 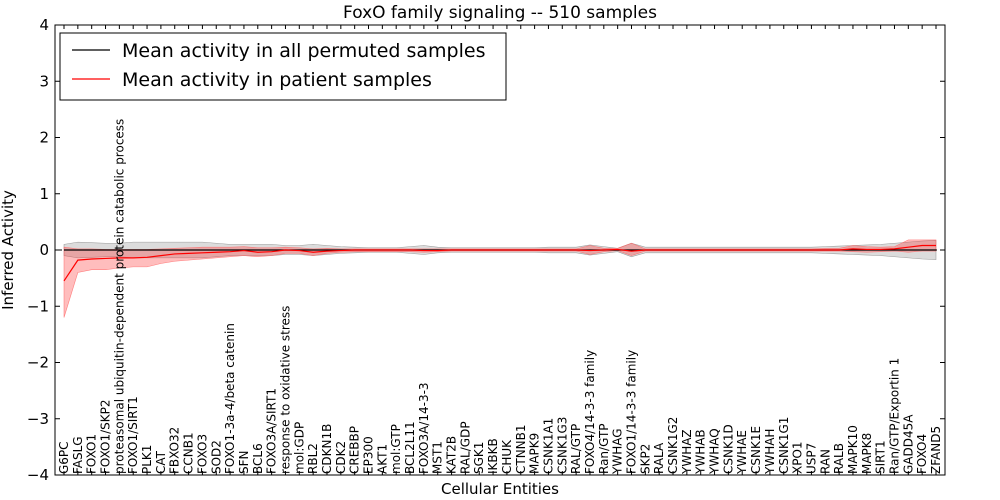 I want to click on x-tick-label: BCL2L11, so click(x=410, y=447).